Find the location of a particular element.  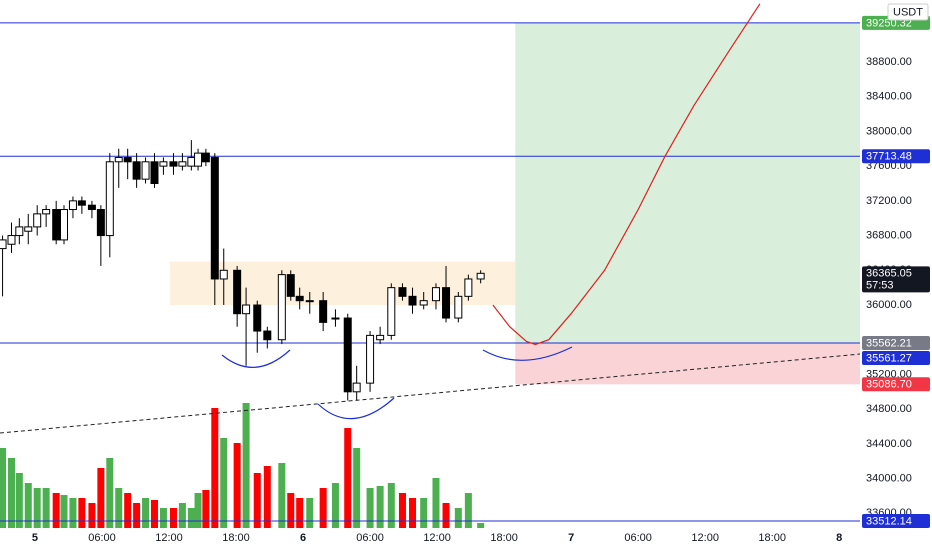

x-tick-label: 7 is located at coordinates (571, 538).